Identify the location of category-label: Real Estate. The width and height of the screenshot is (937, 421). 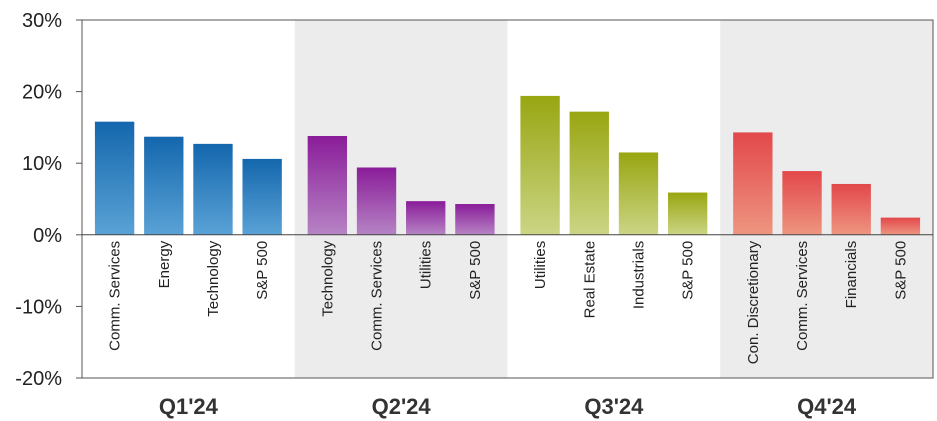
(589, 280).